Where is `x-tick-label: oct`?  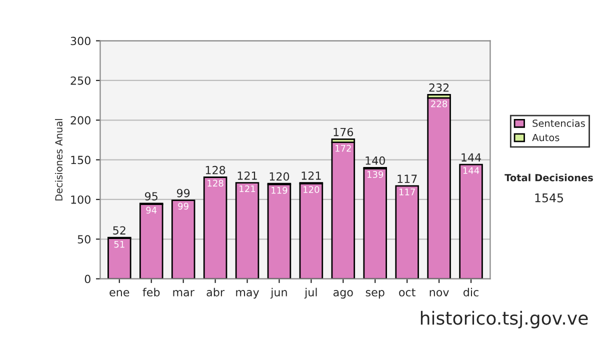 x-tick-label: oct is located at coordinates (407, 292).